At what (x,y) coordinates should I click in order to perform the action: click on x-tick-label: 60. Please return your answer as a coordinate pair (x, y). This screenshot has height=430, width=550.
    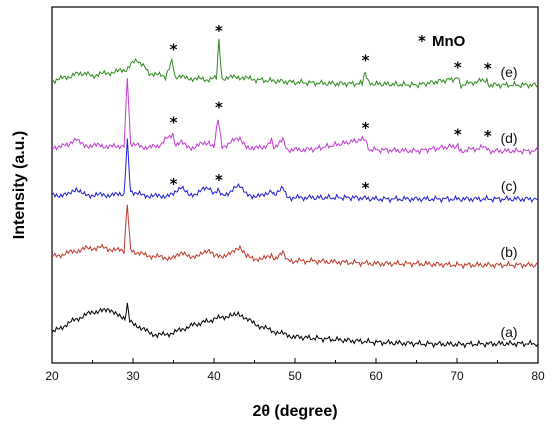
    Looking at the image, I should click on (376, 376).